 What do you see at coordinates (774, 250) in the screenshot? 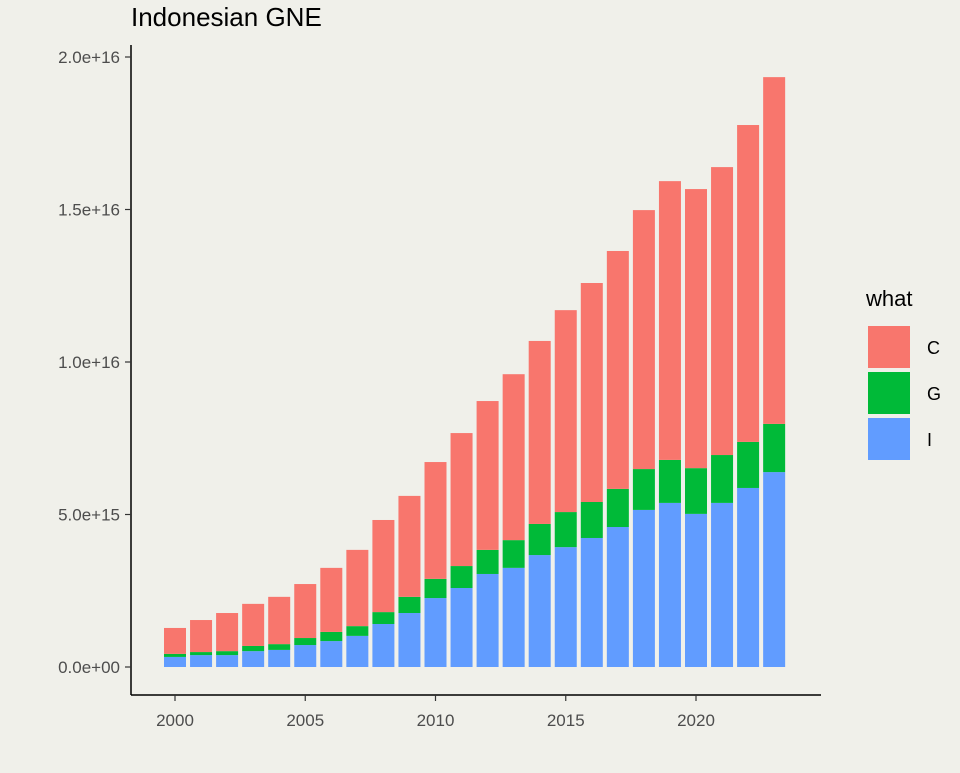
I see `bar-C-2023` at bounding box center [774, 250].